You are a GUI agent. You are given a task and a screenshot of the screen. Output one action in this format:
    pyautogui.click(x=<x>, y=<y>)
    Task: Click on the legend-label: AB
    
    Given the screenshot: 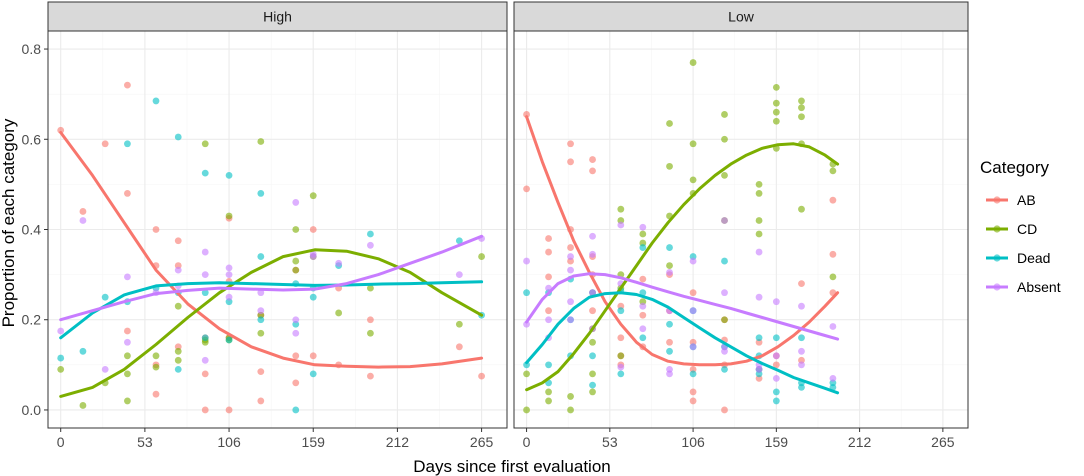 What is the action you would take?
    pyautogui.click(x=1026, y=200)
    